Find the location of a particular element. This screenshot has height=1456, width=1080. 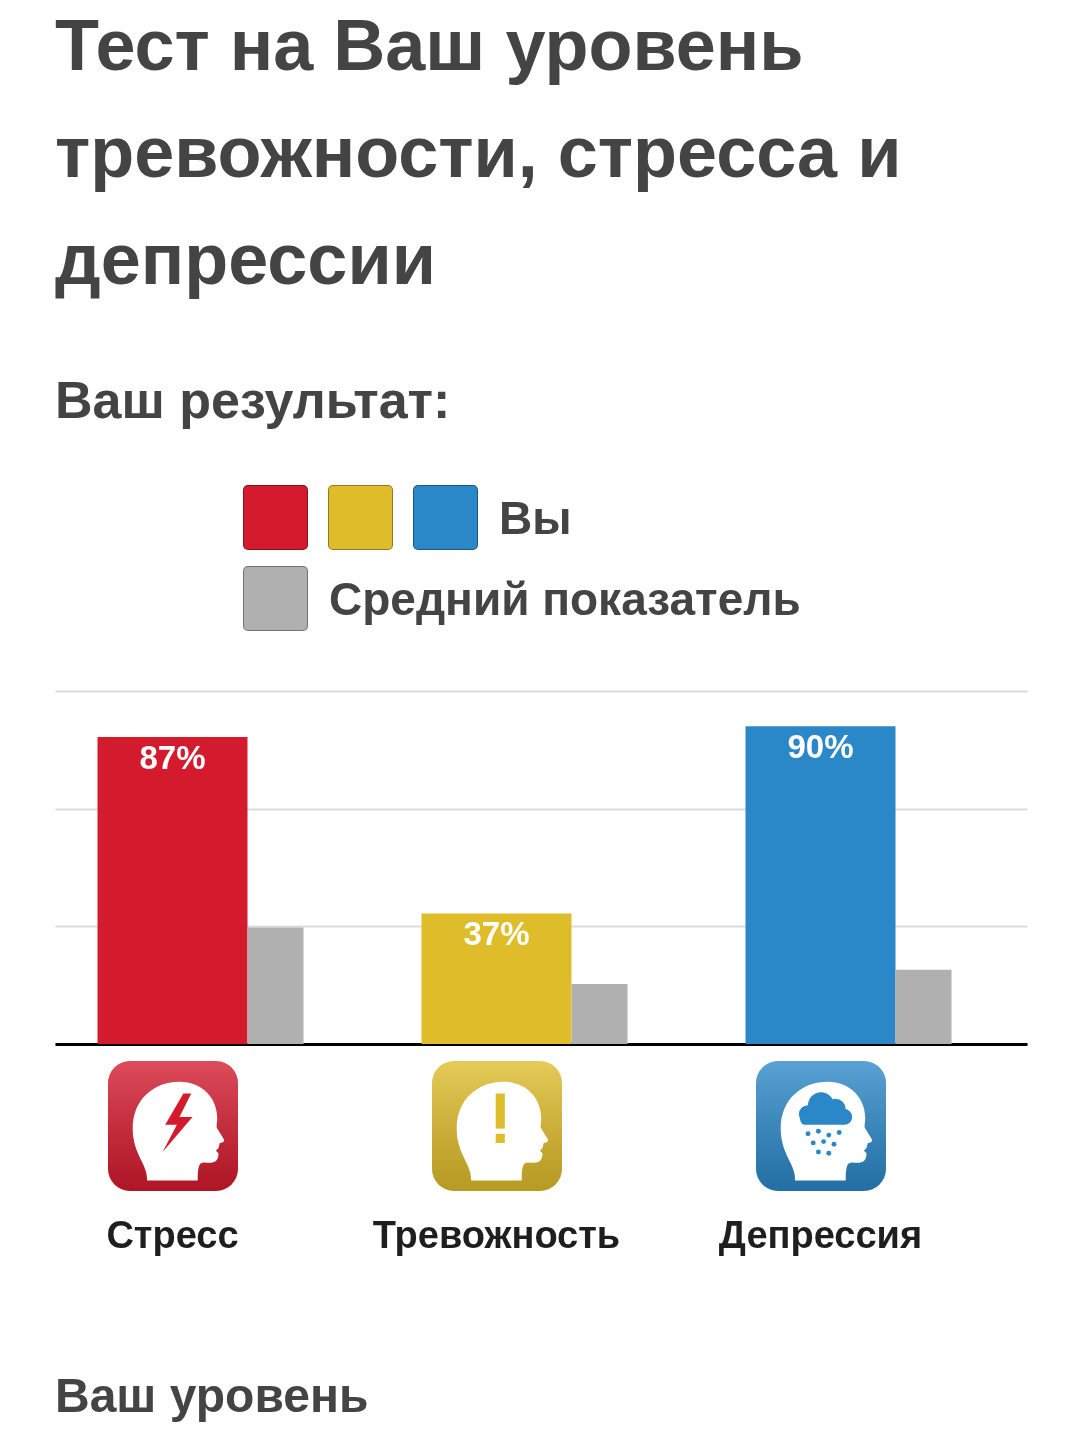

legend-label: Средний показатель is located at coordinates (565, 598).